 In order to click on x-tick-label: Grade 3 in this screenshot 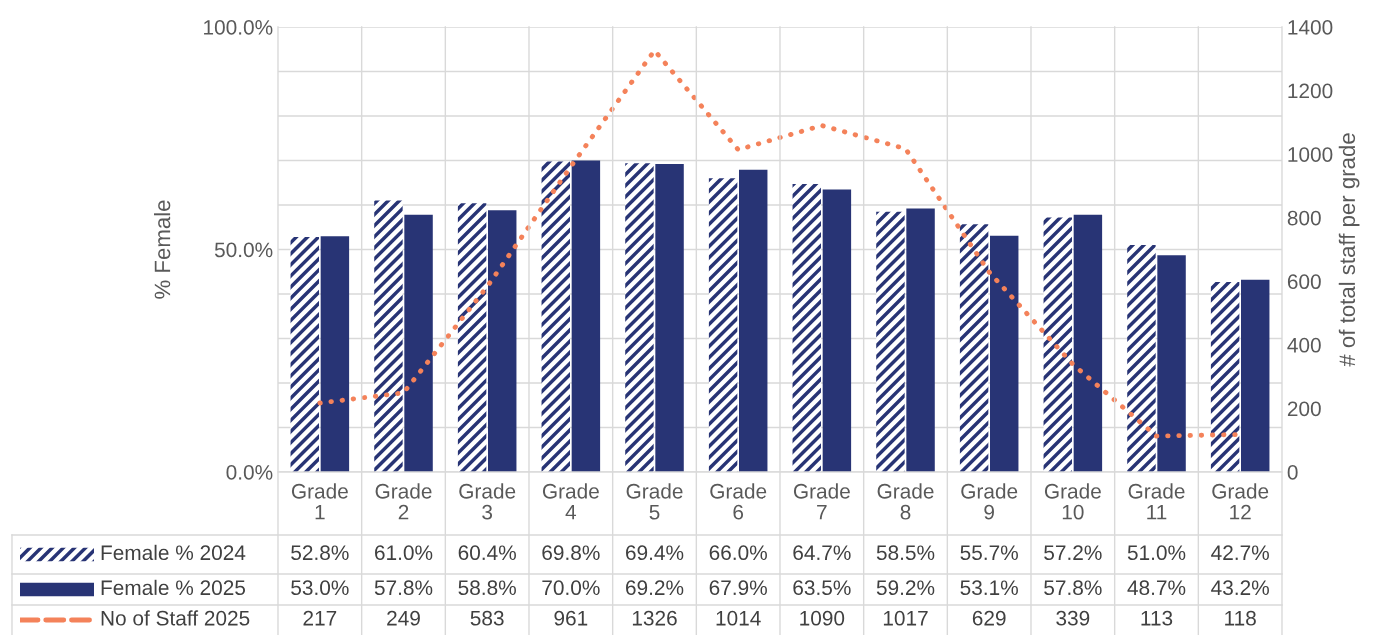, I will do `click(487, 501)`.